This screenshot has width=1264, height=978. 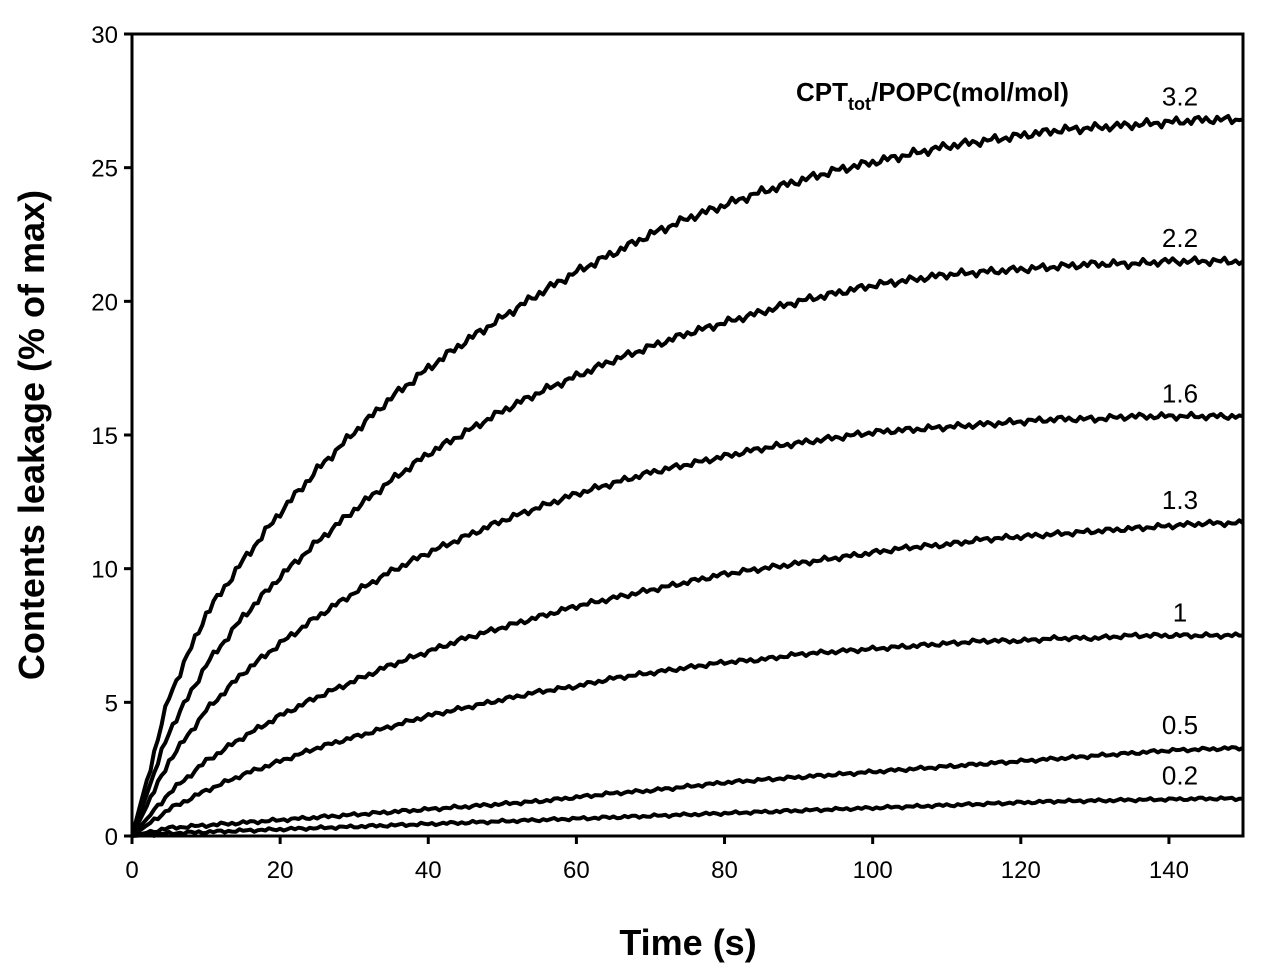 I want to click on y-tick-label-0: 0, so click(x=111, y=837).